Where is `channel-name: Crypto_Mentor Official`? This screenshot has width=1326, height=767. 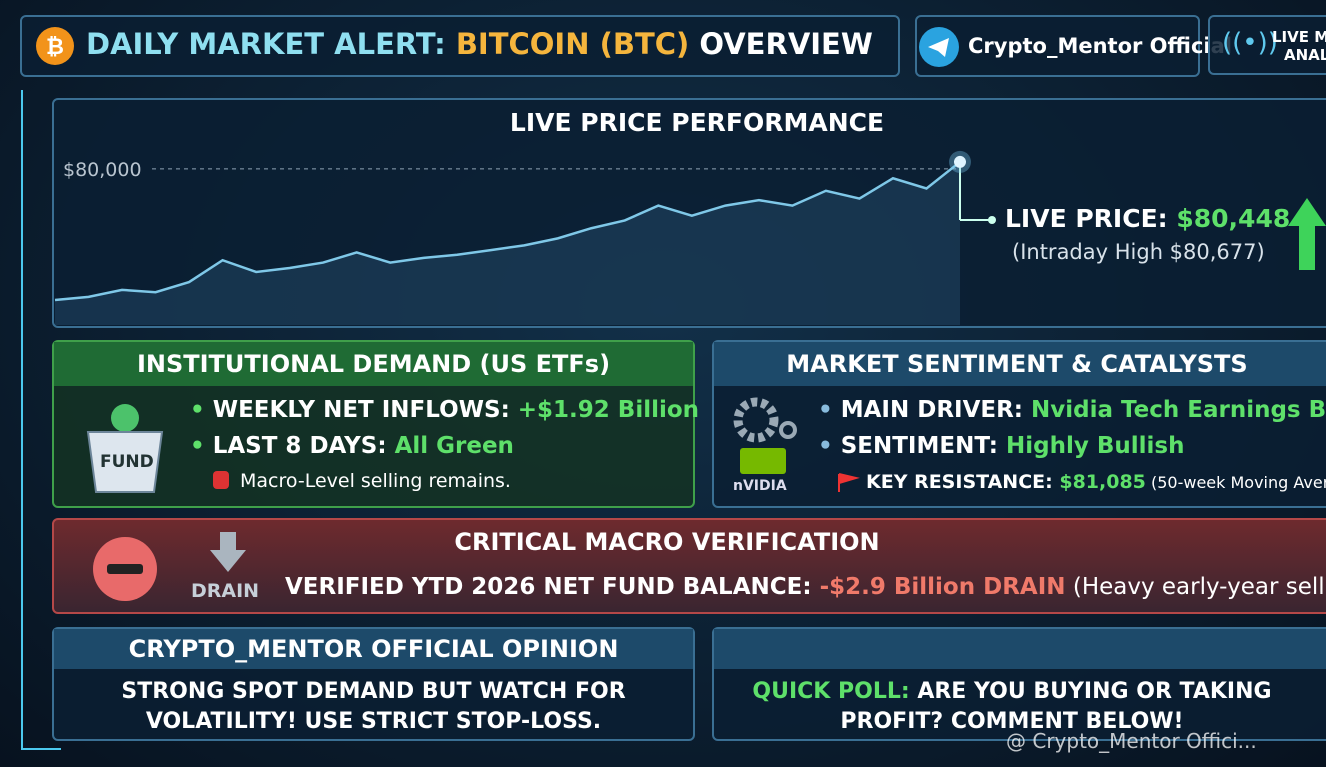
channel-name: Crypto_Mentor Official is located at coordinates (1100, 46).